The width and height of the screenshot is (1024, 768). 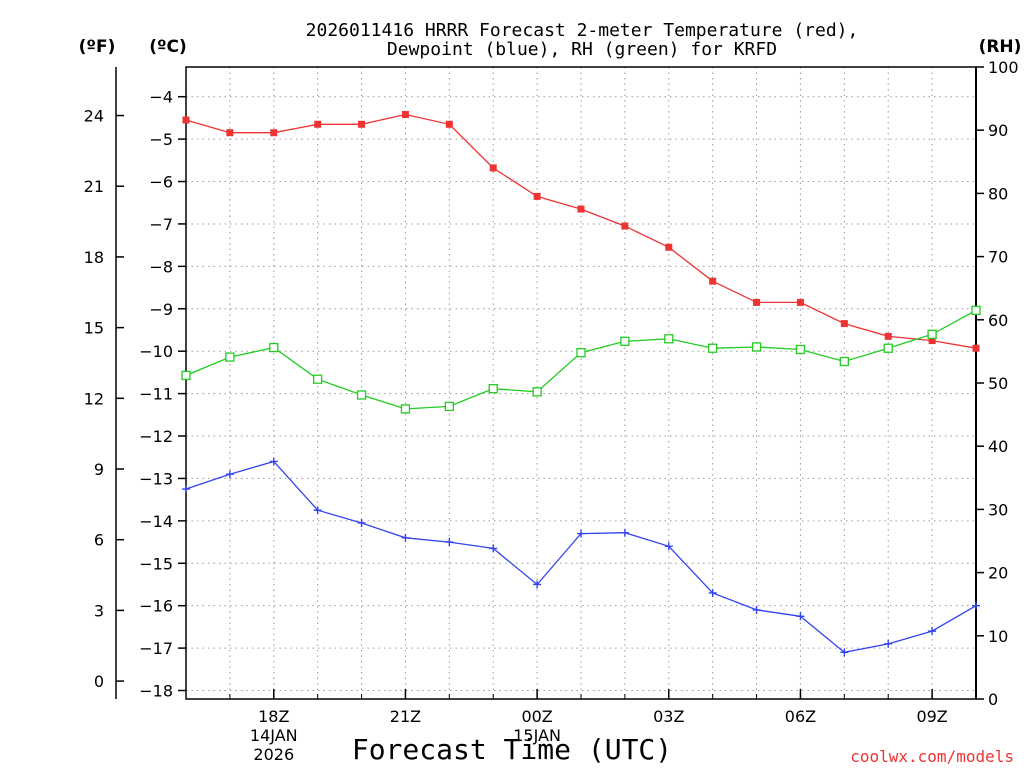 I want to click on celsius-tick-label: −4, so click(x=161, y=97).